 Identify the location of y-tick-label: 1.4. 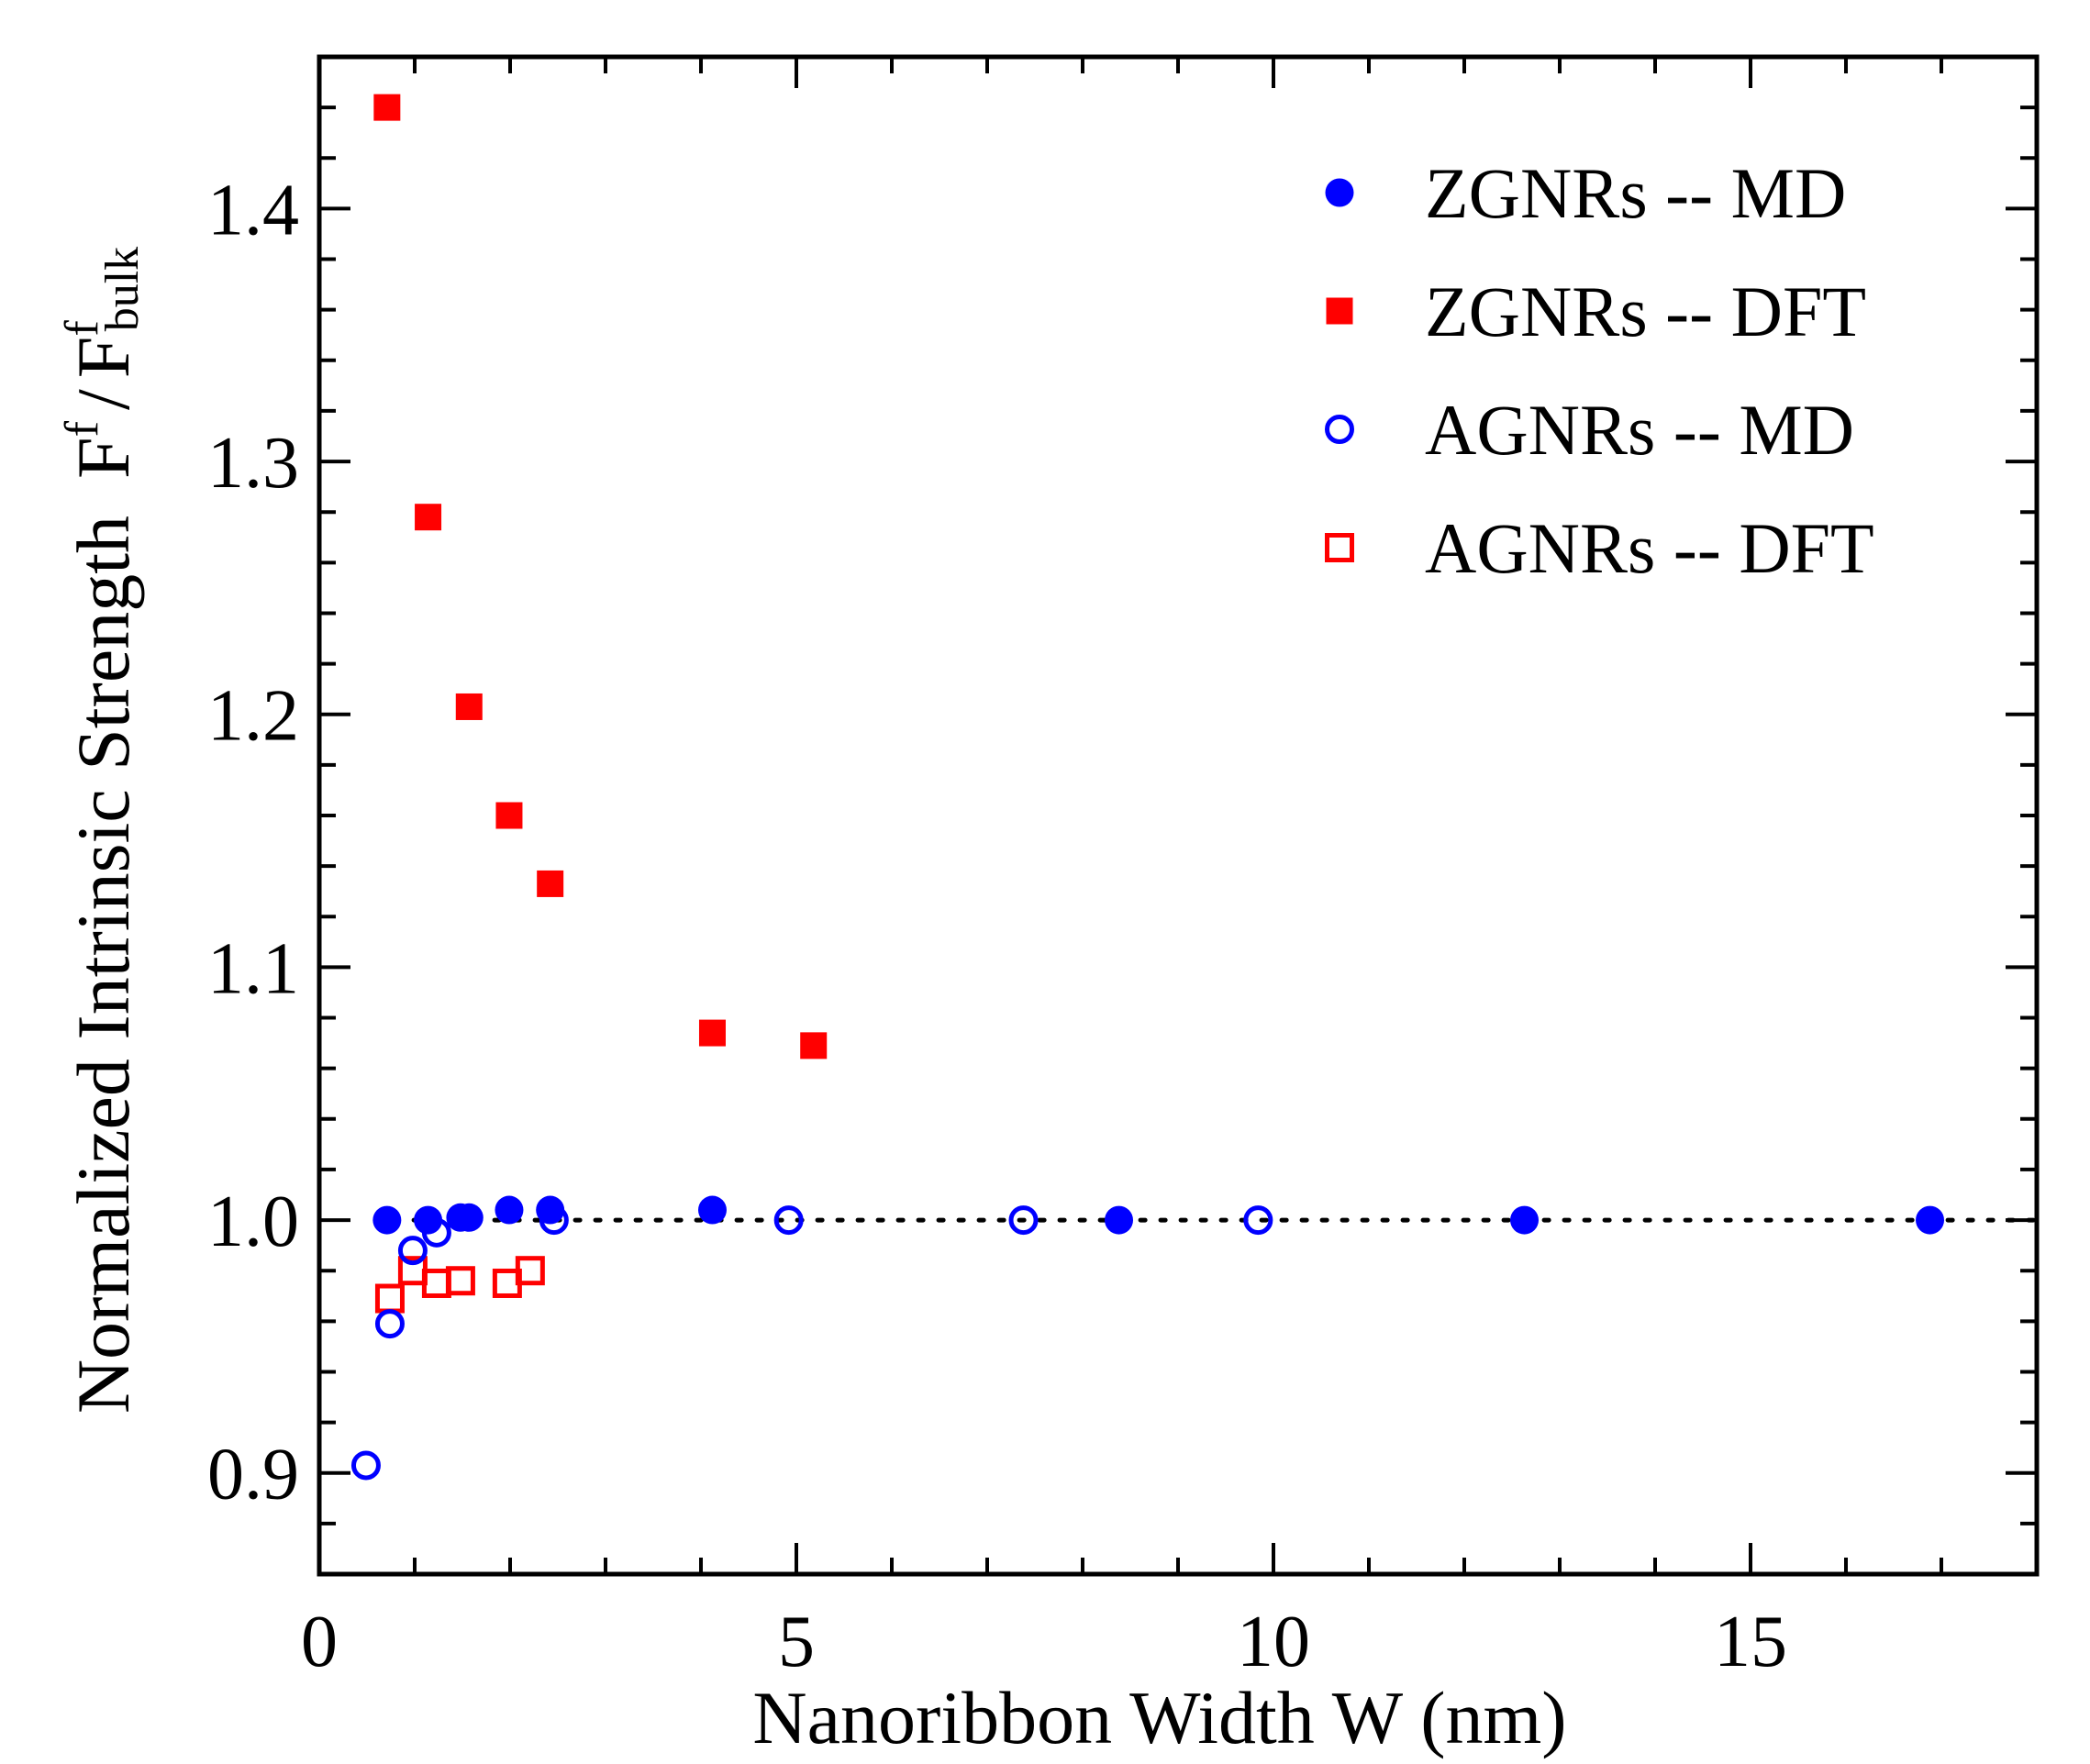
(253, 210).